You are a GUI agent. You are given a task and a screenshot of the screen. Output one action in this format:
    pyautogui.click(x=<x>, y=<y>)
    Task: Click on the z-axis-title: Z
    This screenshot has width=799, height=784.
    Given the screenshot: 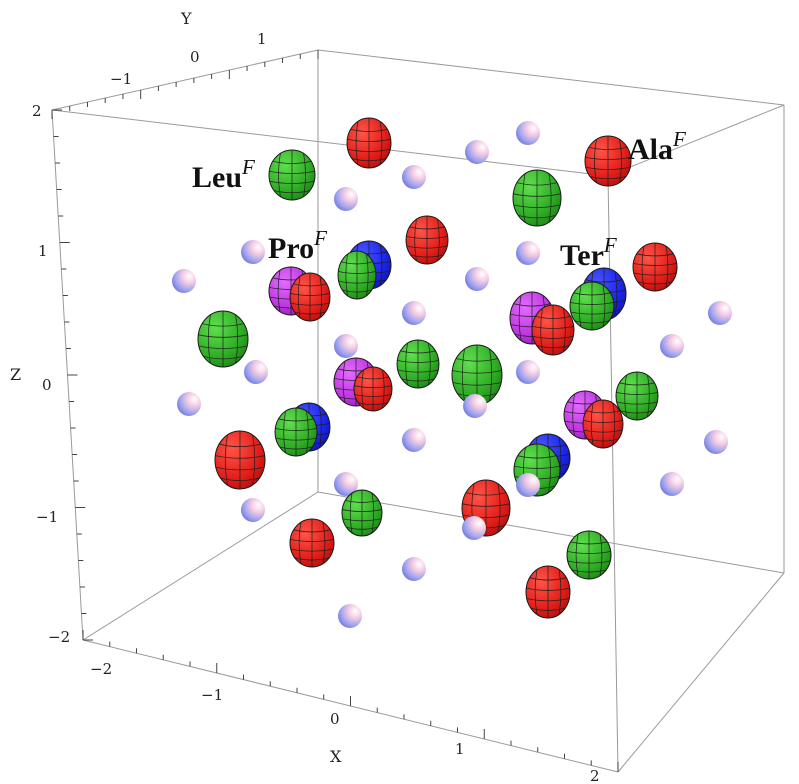 What is the action you would take?
    pyautogui.click(x=15, y=374)
    